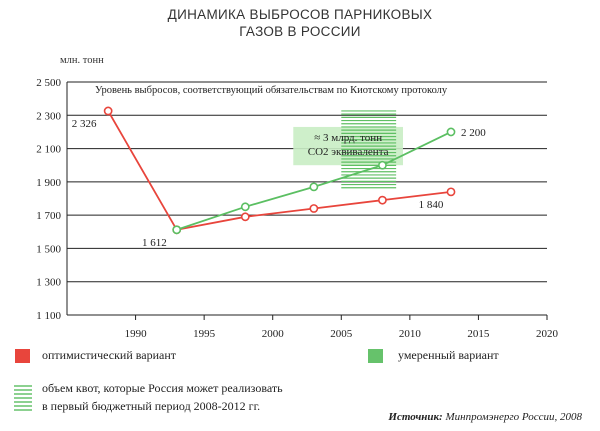 The height and width of the screenshot is (431, 600). I want to click on quota-box-label-line2: CO2 эквивалента, so click(348, 152).